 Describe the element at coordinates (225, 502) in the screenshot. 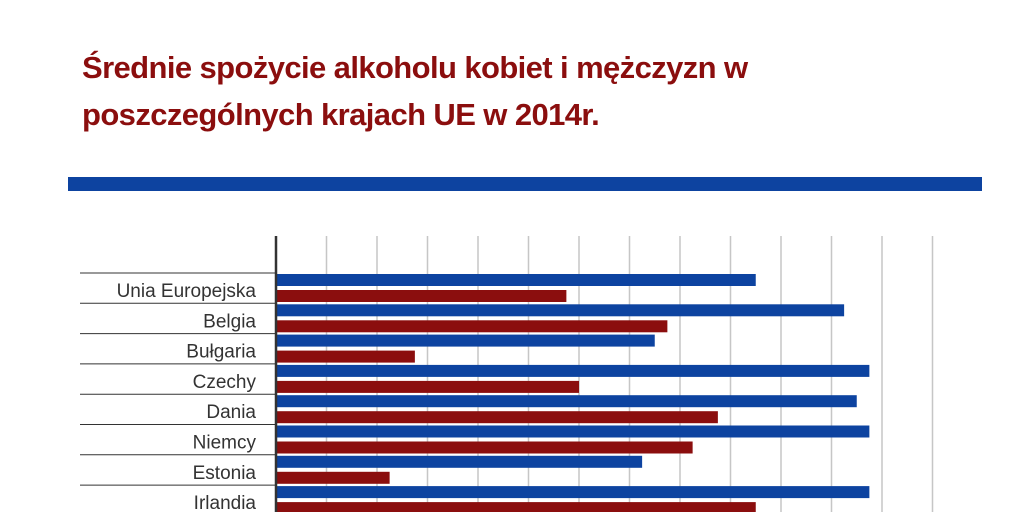

I see `category-label: Irlandia` at that location.